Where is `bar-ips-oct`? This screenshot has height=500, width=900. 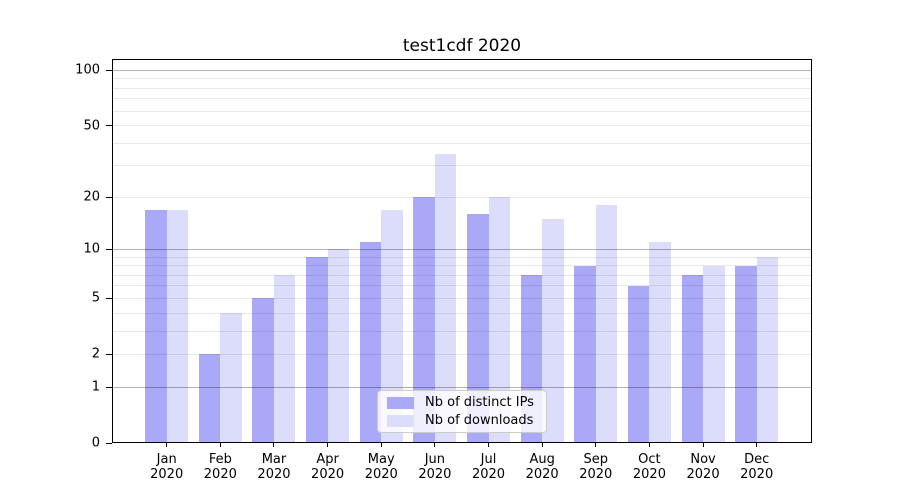
bar-ips-oct is located at coordinates (638, 364).